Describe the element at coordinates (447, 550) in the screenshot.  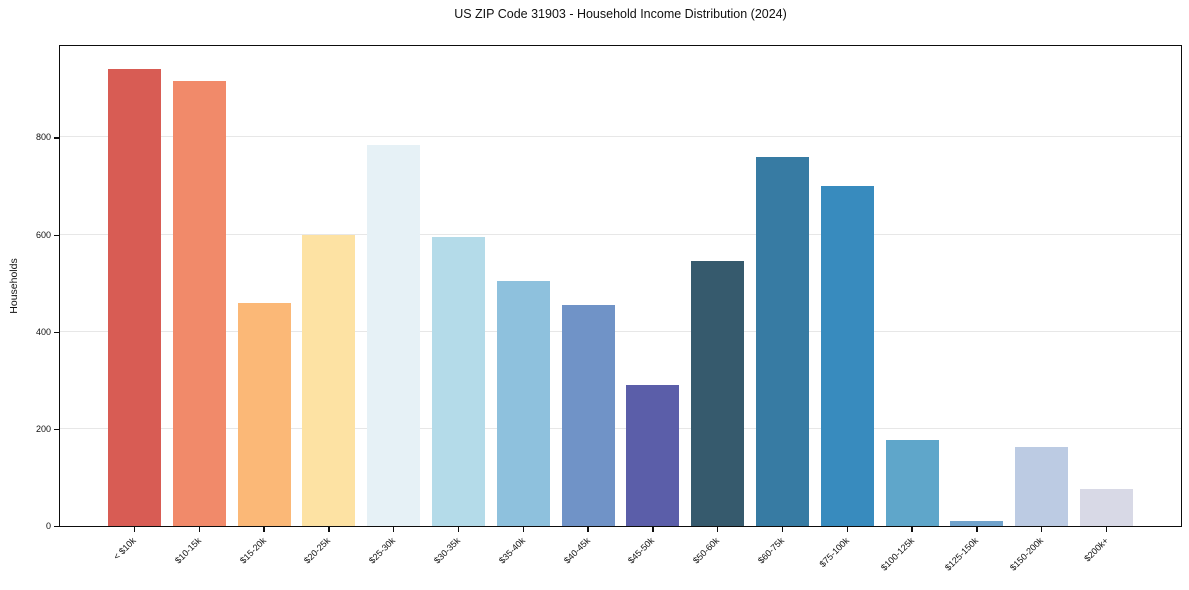
I see `x-tick-label: $30-35k` at that location.